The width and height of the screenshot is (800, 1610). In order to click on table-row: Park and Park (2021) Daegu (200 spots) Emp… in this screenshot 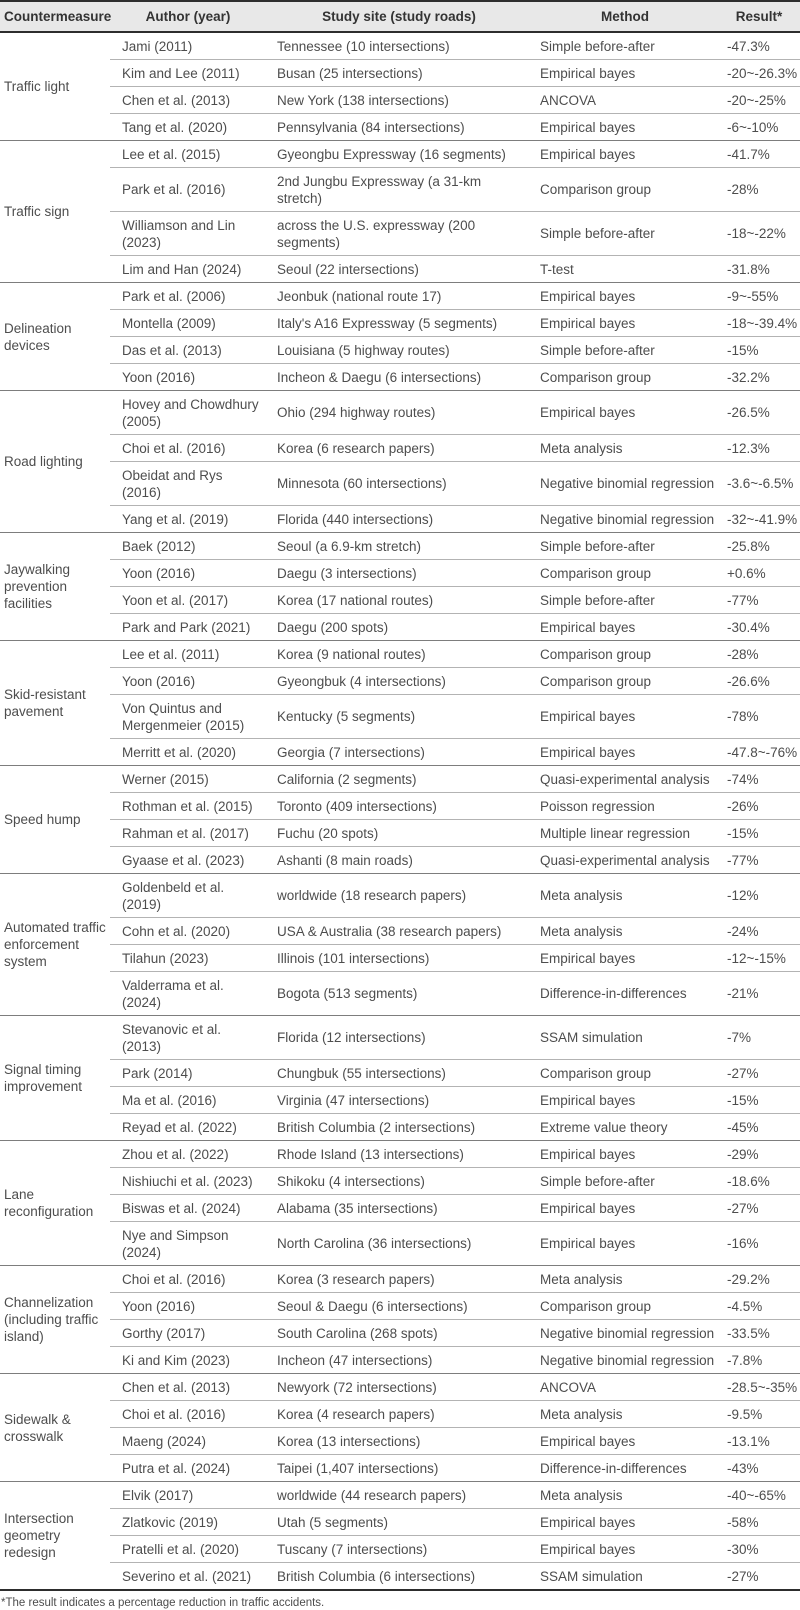, I will do `click(400, 627)`.